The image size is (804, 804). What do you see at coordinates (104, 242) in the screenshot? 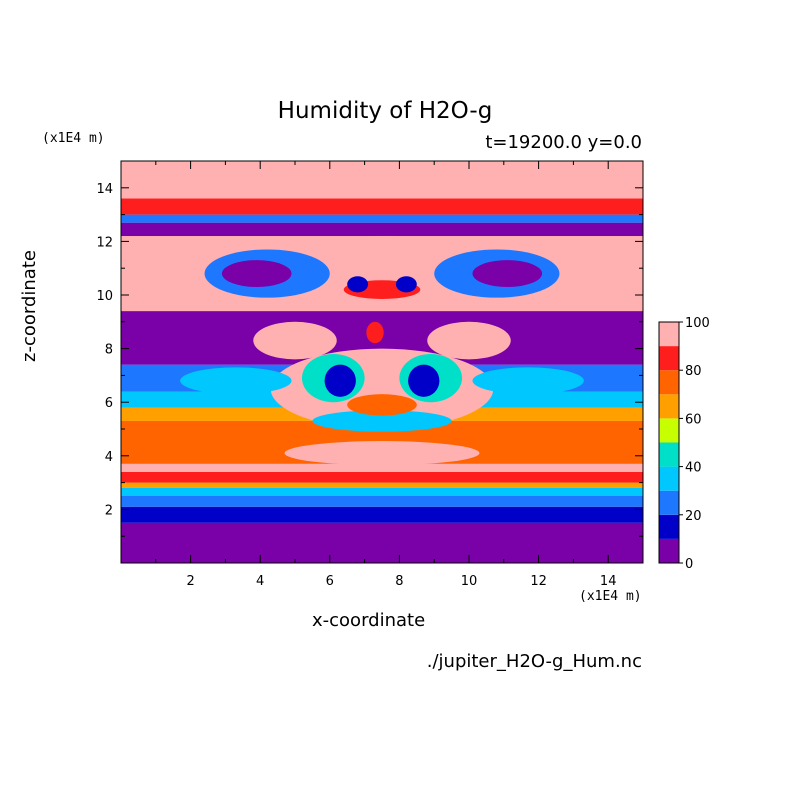
I see `y-tick-label-12: 12` at bounding box center [104, 242].